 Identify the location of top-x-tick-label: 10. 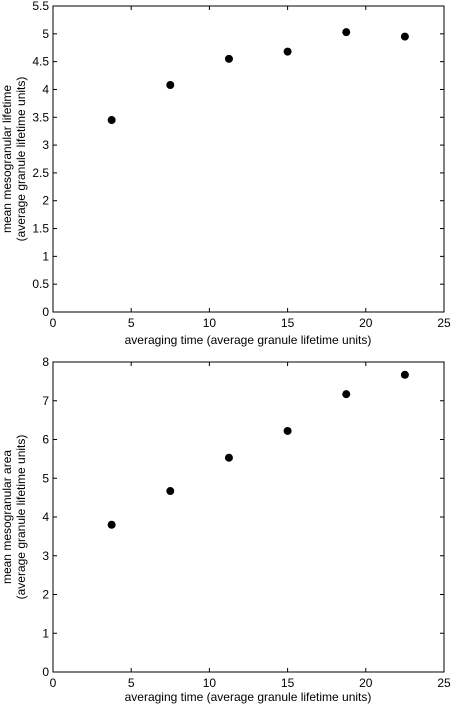
(210, 323).